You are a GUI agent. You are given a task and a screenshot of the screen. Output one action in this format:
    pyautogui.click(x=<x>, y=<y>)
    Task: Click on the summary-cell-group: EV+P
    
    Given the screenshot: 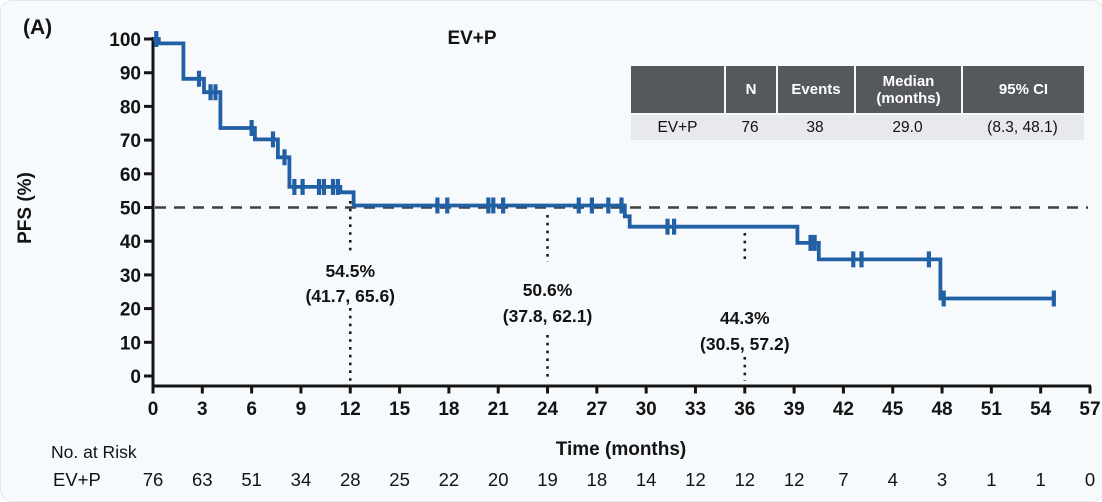 What is the action you would take?
    pyautogui.click(x=677, y=127)
    